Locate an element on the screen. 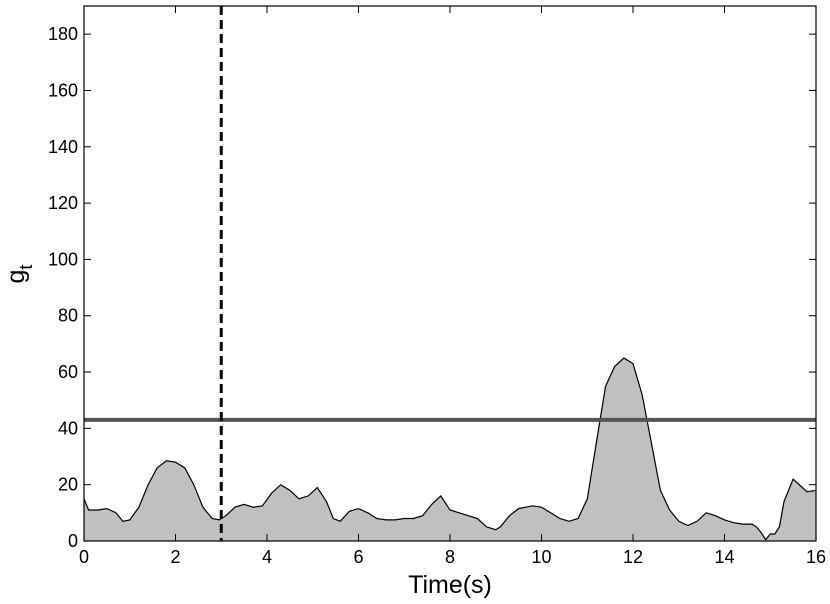 This screenshot has height=604, width=830. y-axis-title: gt is located at coordinates (19, 274).